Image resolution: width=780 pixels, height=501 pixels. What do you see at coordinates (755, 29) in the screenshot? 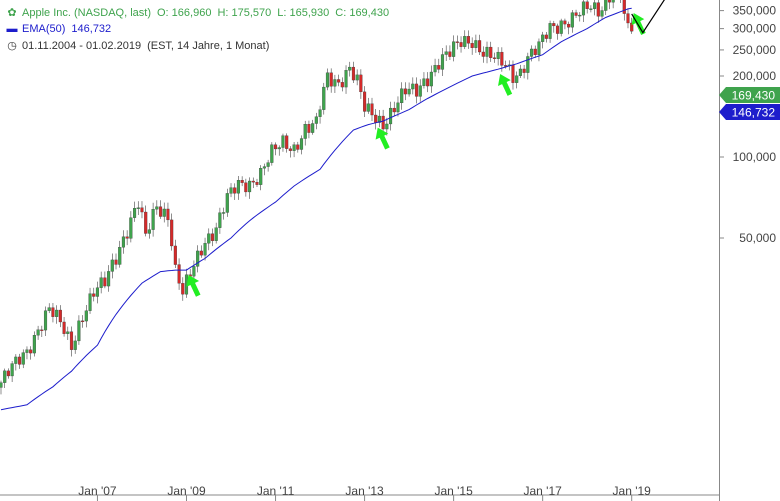
I see `y-tick-label: 300,000` at bounding box center [755, 29].